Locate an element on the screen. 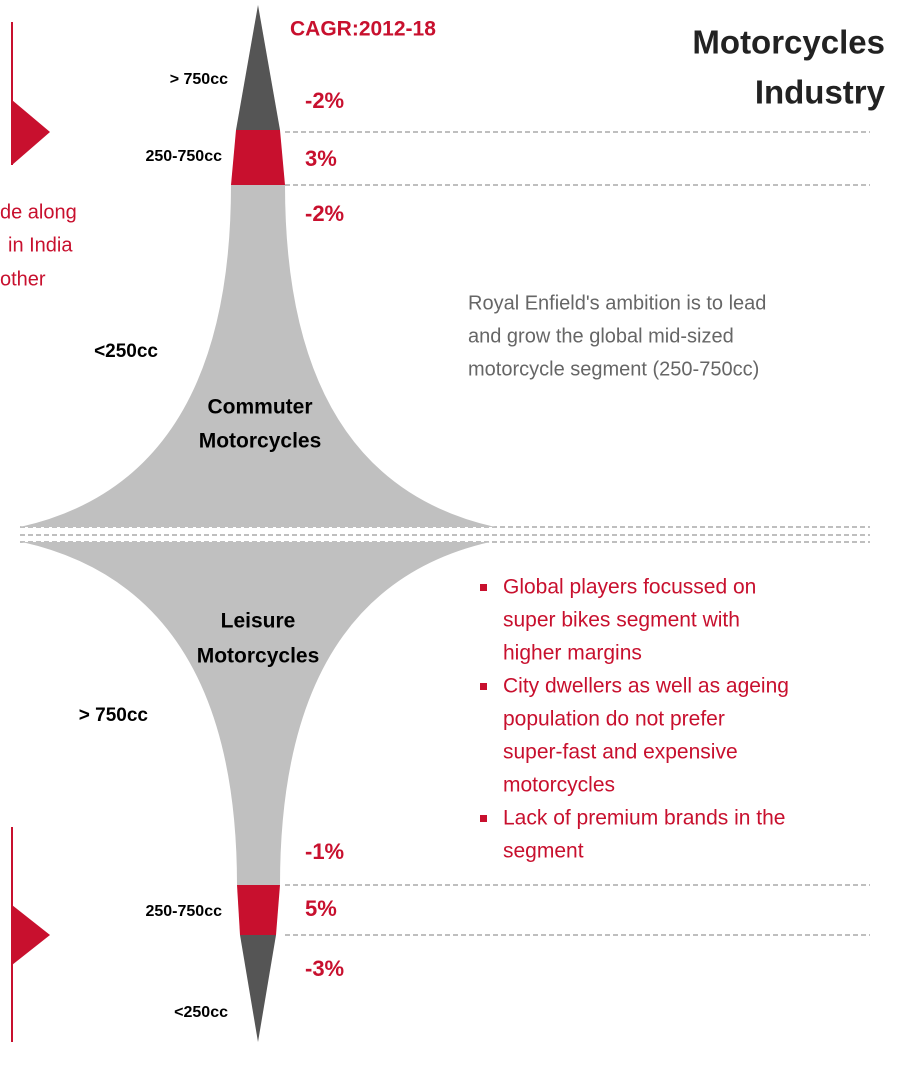 The image size is (912, 1067). bullet-text: motorcycles is located at coordinates (559, 785).